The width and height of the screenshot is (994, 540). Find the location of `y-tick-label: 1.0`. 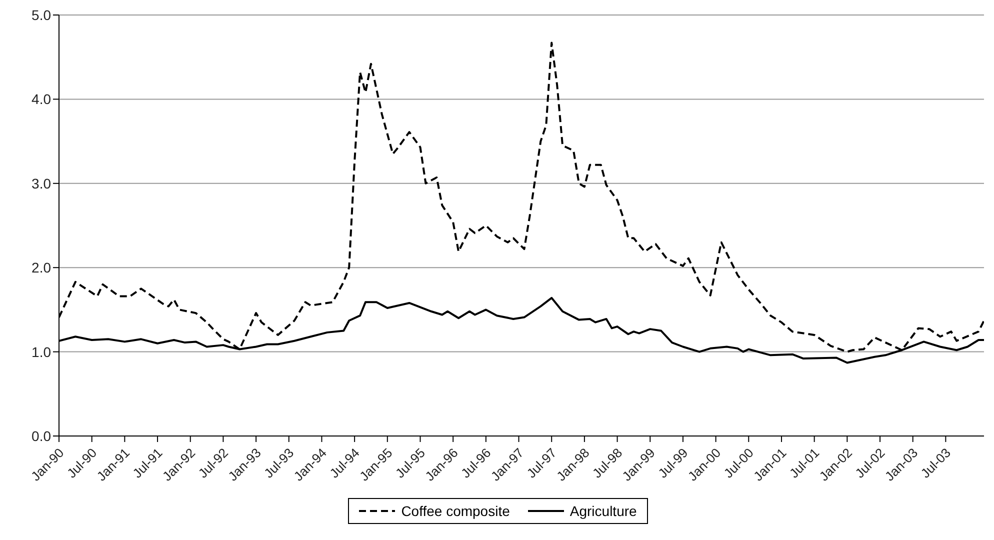

y-tick-label: 1.0 is located at coordinates (42, 352).